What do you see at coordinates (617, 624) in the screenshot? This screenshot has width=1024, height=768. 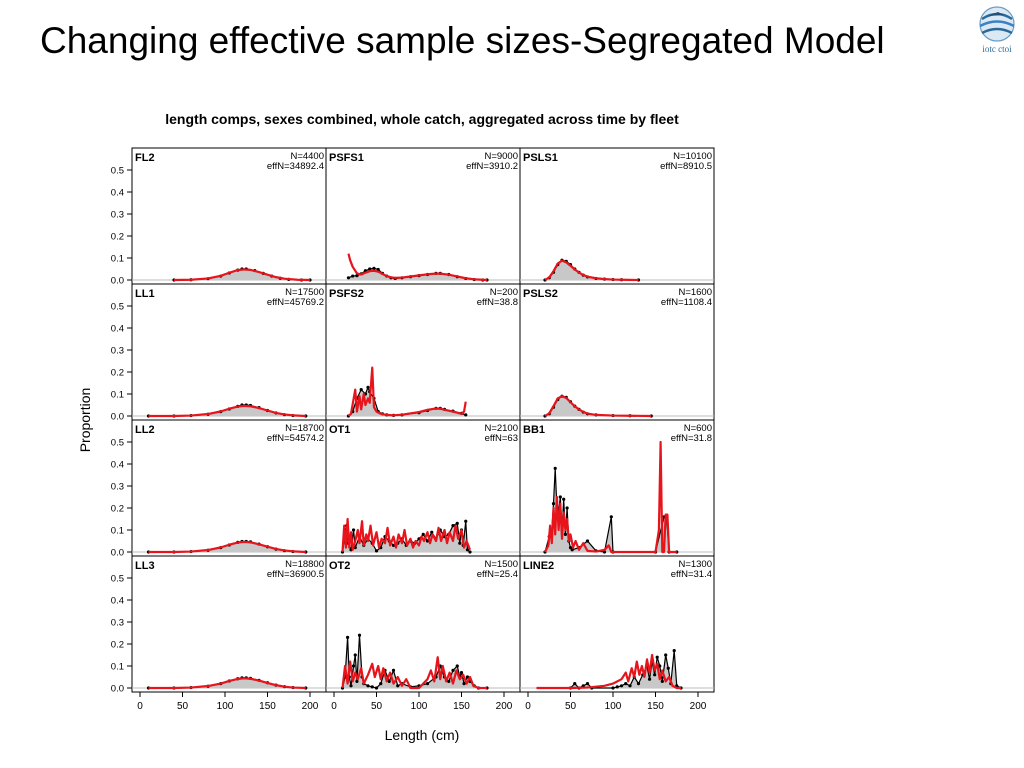 I see `panel-frame` at bounding box center [617, 624].